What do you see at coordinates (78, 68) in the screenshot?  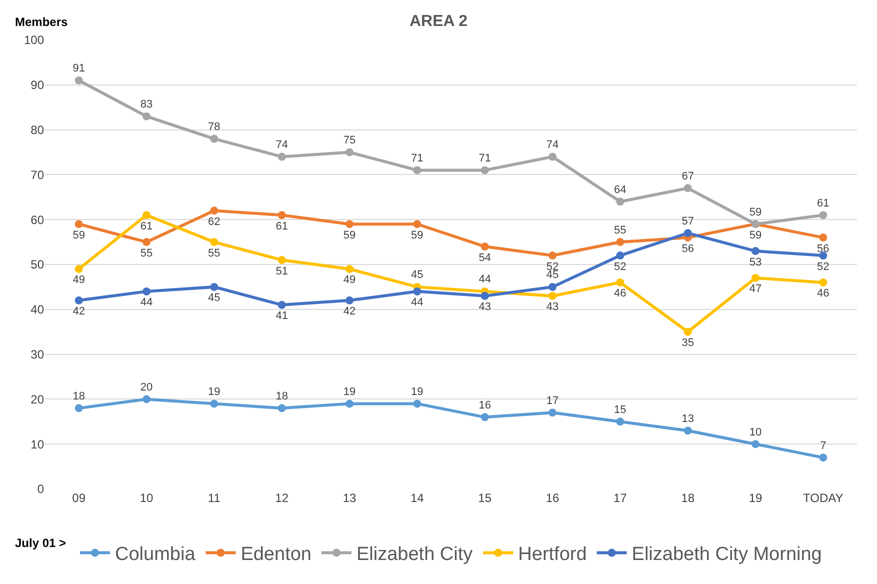 I see `data-label: 91` at bounding box center [78, 68].